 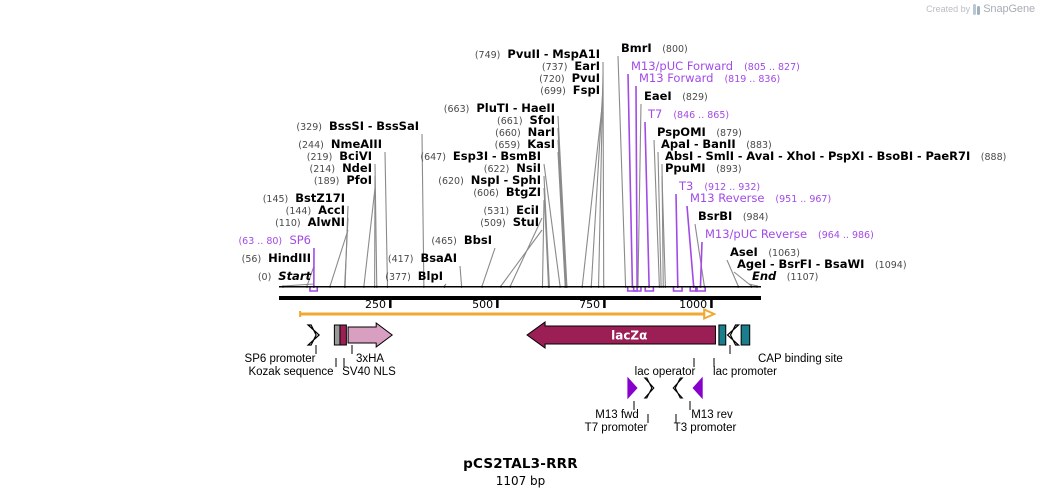 What do you see at coordinates (346, 246) in the screenshot?
I see `leader-line-bstz17i` at bounding box center [346, 246].